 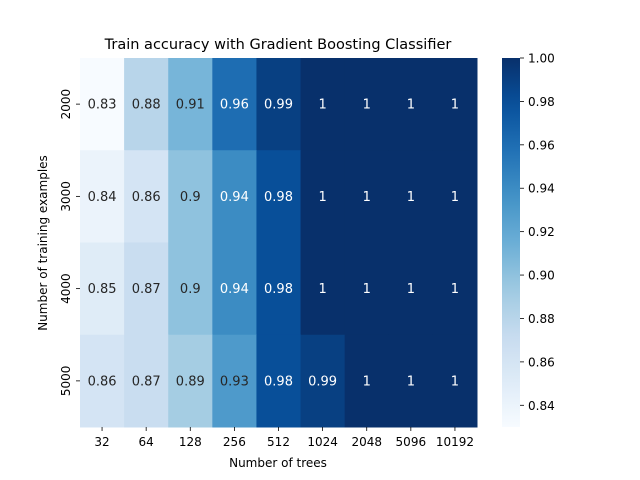 What do you see at coordinates (43, 243) in the screenshot?
I see `y-axis-label: Number of training examples` at bounding box center [43, 243].